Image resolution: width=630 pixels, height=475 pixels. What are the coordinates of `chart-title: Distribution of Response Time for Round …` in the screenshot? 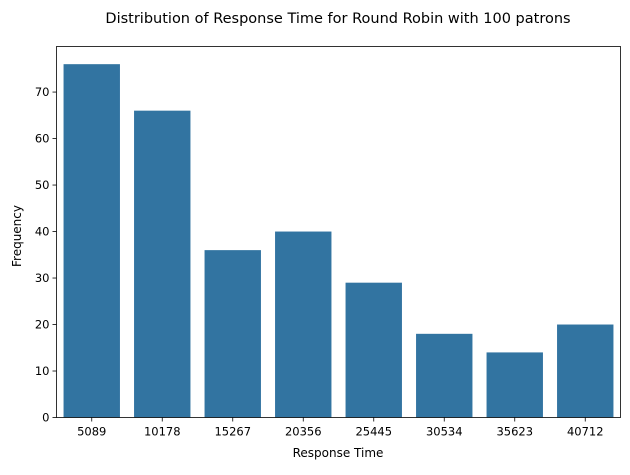 It's located at (337, 19).